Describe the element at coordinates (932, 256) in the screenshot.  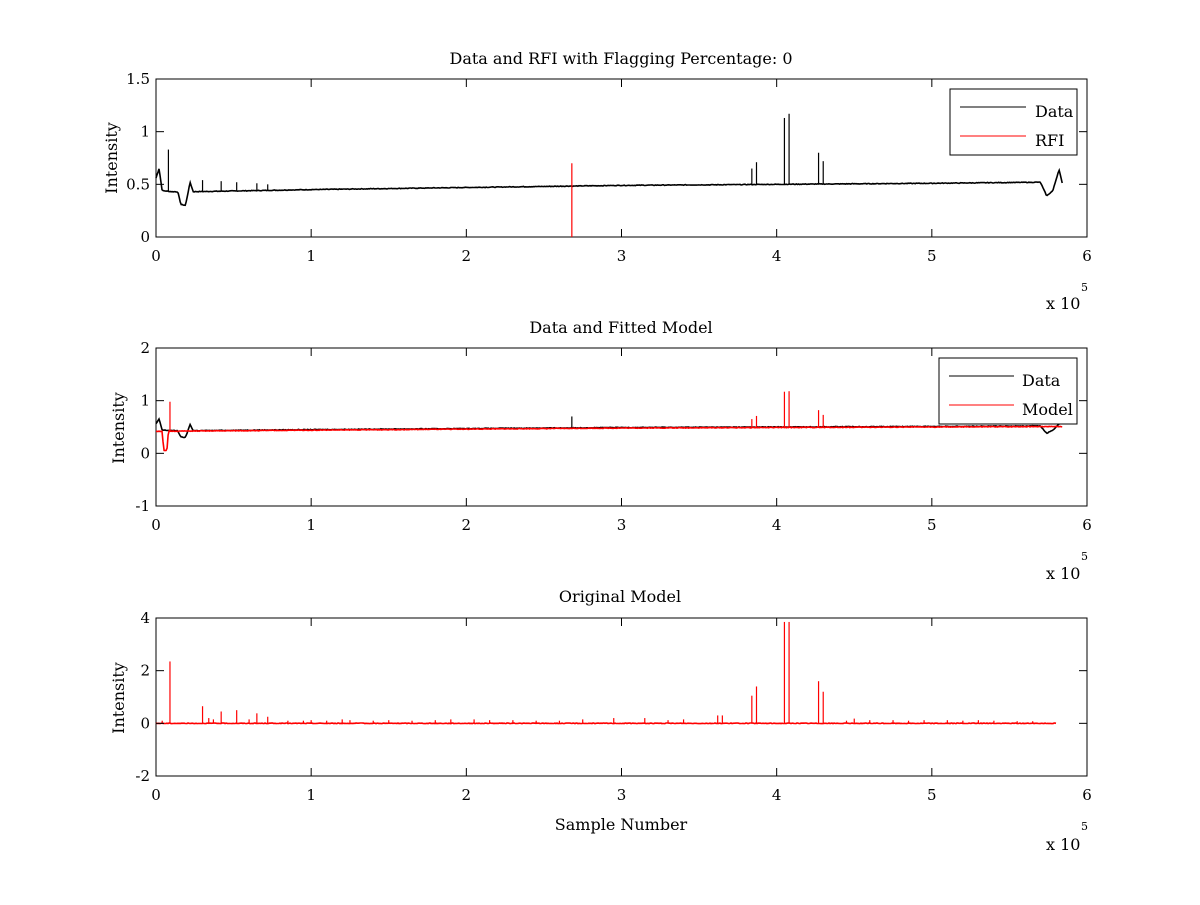
I see `panel-rfi-xtick-label: 5` at that location.